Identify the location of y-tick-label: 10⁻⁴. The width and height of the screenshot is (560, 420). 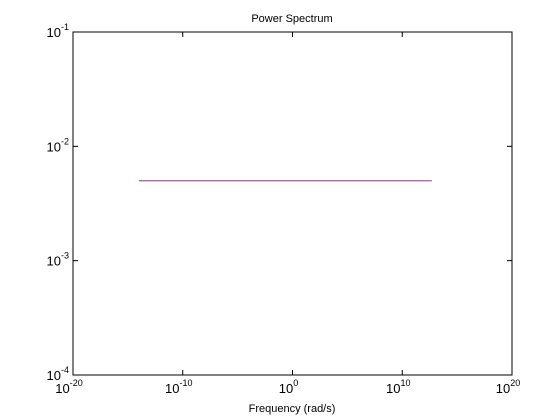
(58, 374).